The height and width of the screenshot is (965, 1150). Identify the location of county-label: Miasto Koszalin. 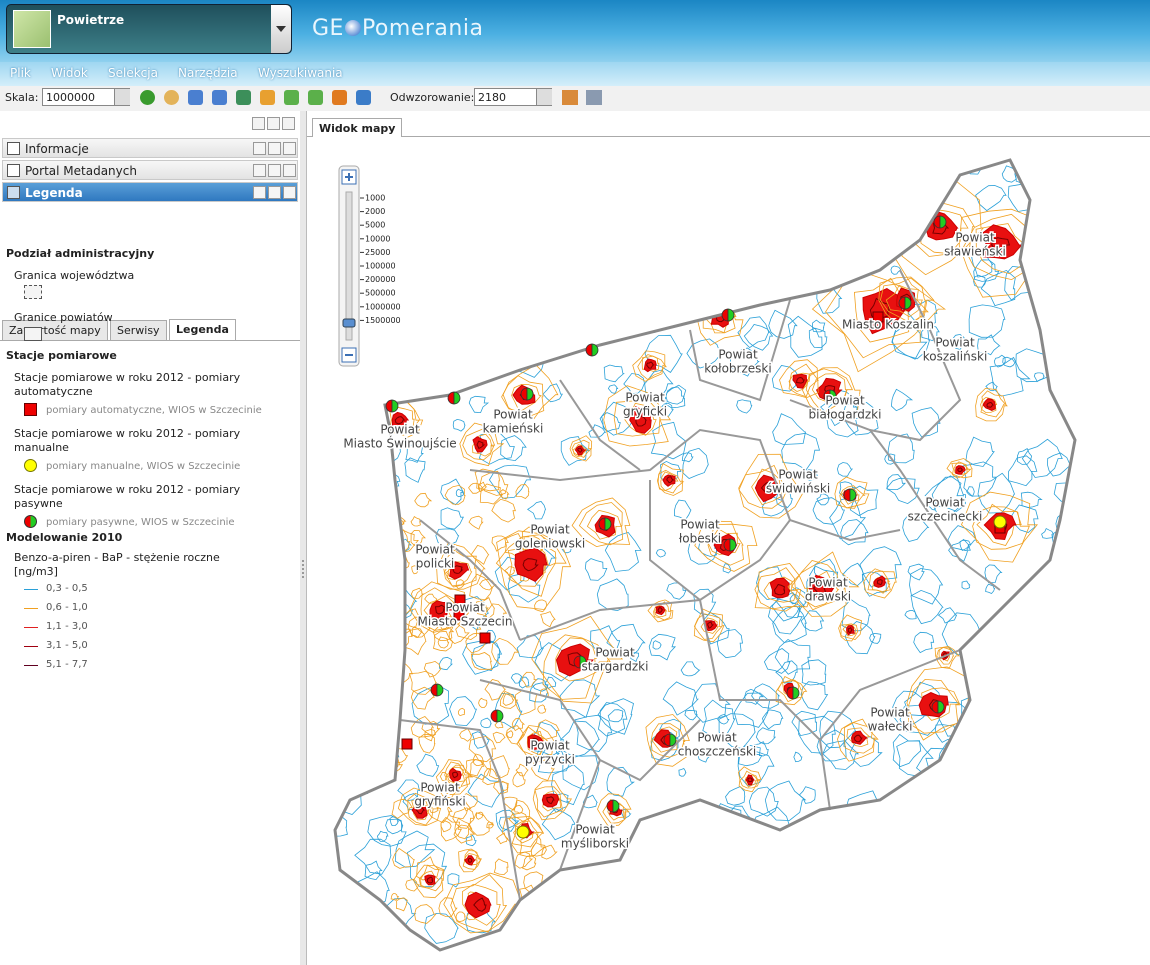
(888, 325).